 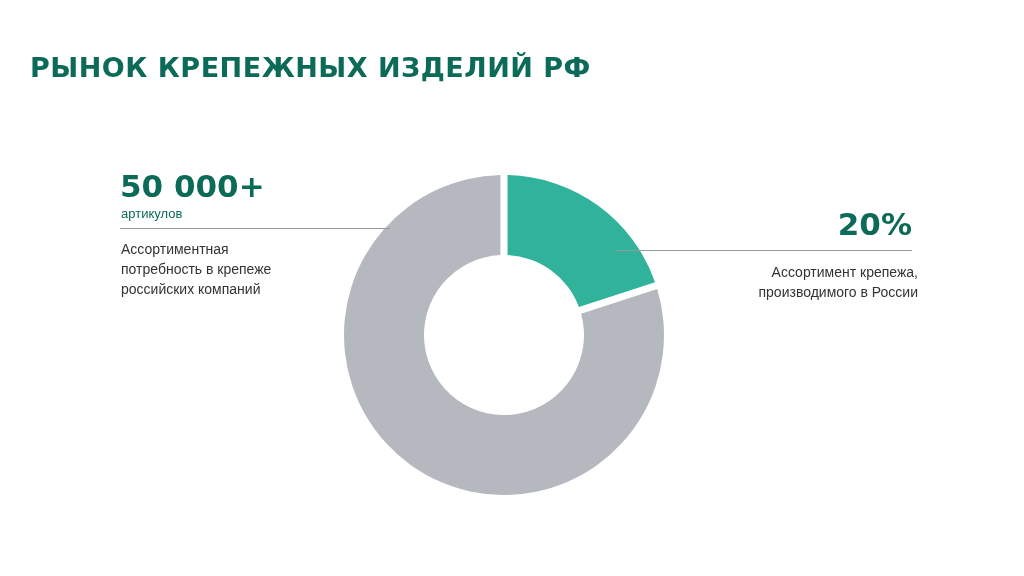 I want to click on text: 50 000+, so click(x=192, y=186).